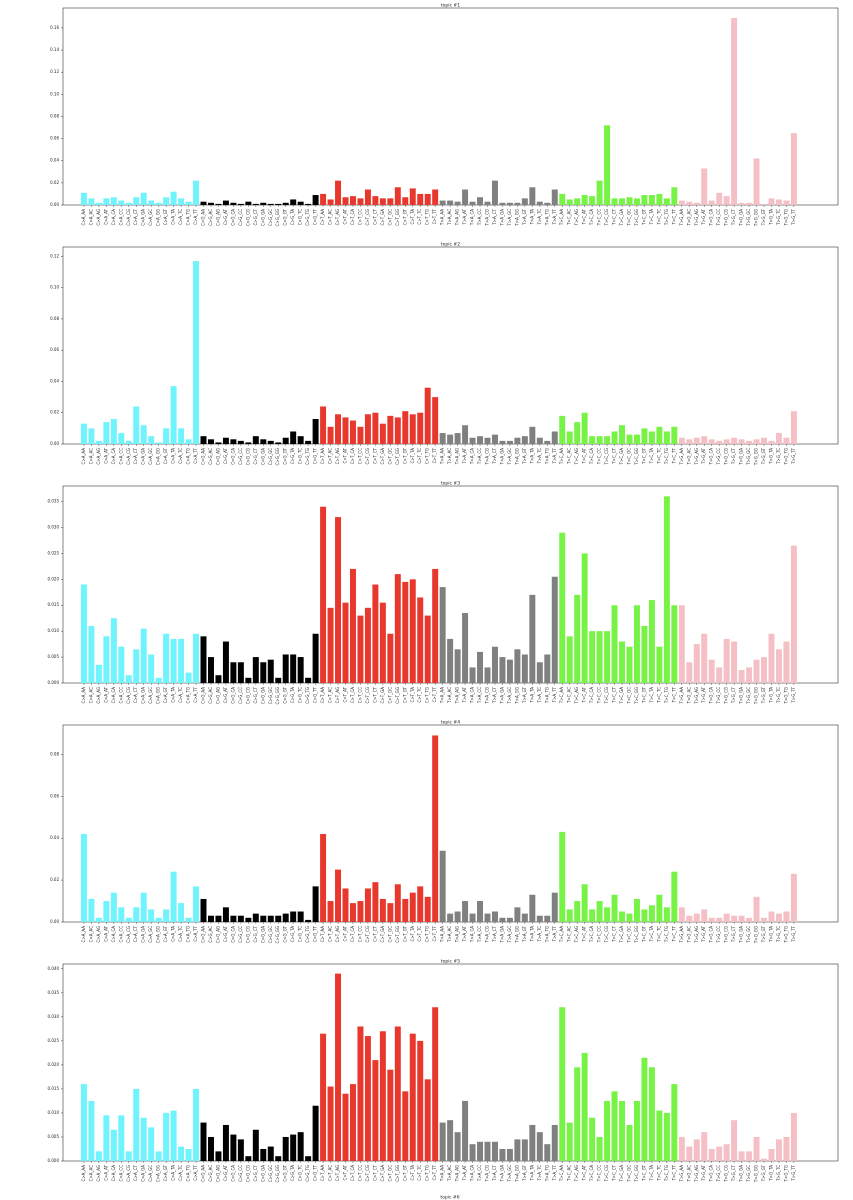  What do you see at coordinates (195, 1172) in the screenshot?
I see `x-tick-label: C>A_TT` at bounding box center [195, 1172].